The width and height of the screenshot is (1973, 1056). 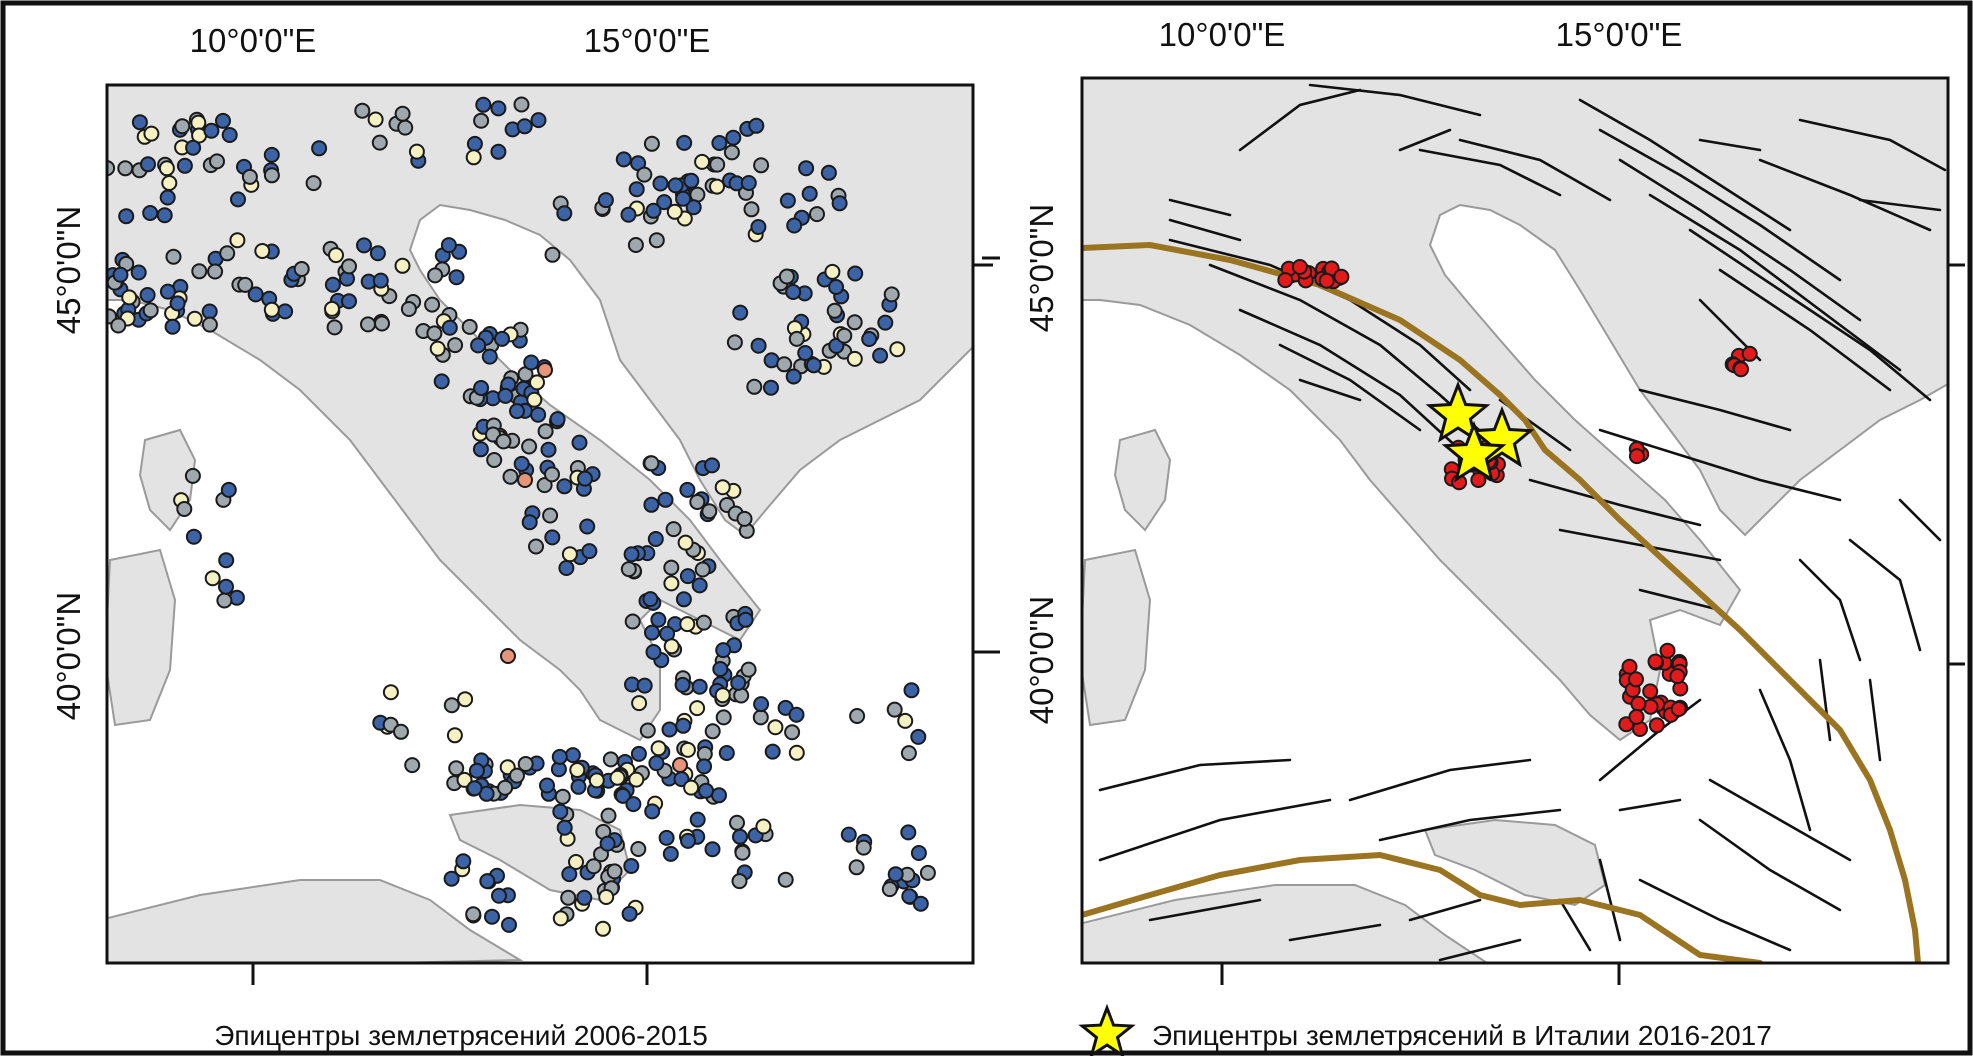 What do you see at coordinates (1474, 451) in the screenshot?
I see `star-icon` at bounding box center [1474, 451].